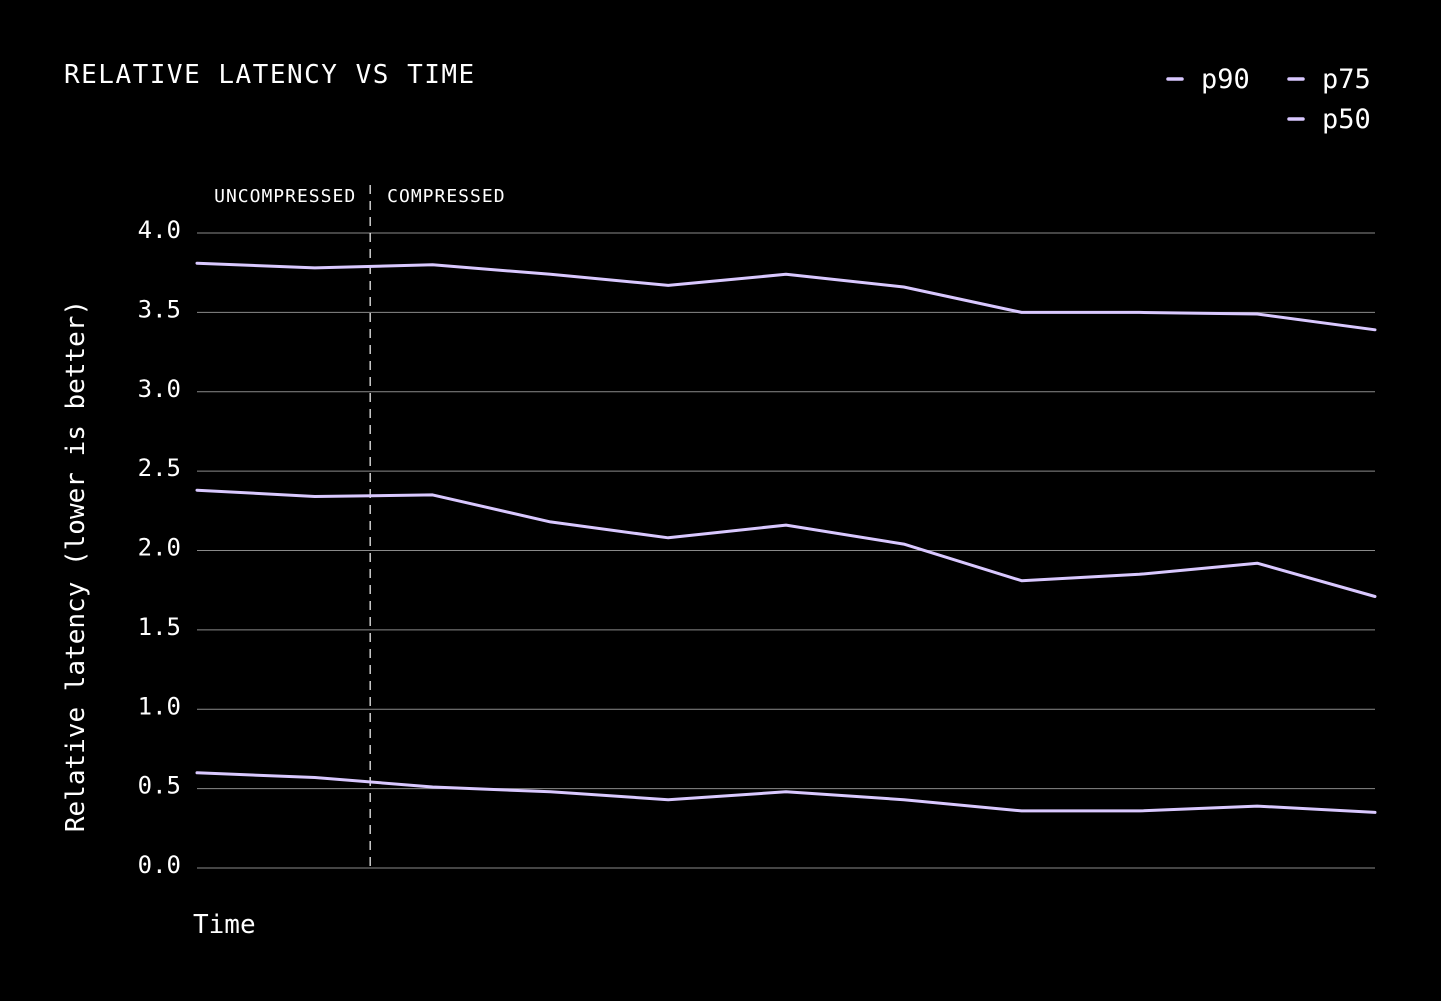 The width and height of the screenshot is (1441, 1001). What do you see at coordinates (159, 706) in the screenshot?
I see `y-tick-label: 1.0` at bounding box center [159, 706].